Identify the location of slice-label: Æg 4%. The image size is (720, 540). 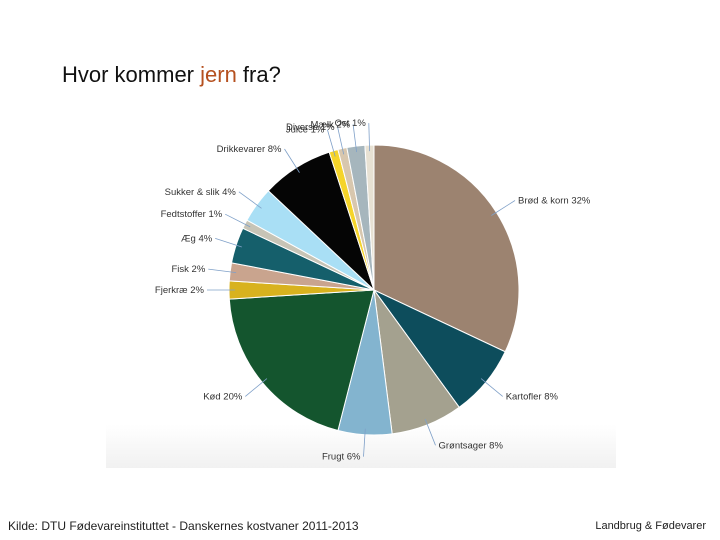
(197, 238).